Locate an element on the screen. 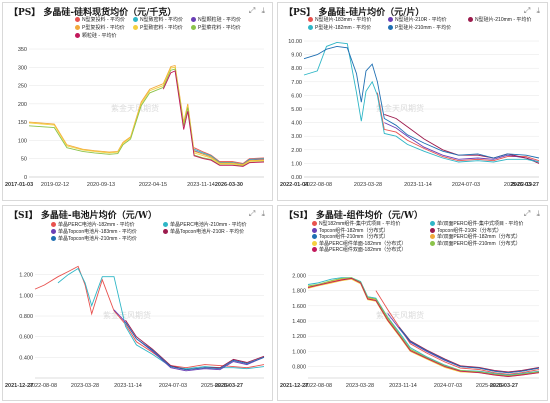  legend-item: 单/双面PERC组件-集中式项目 - 平均价 is located at coordinates (476, 224).